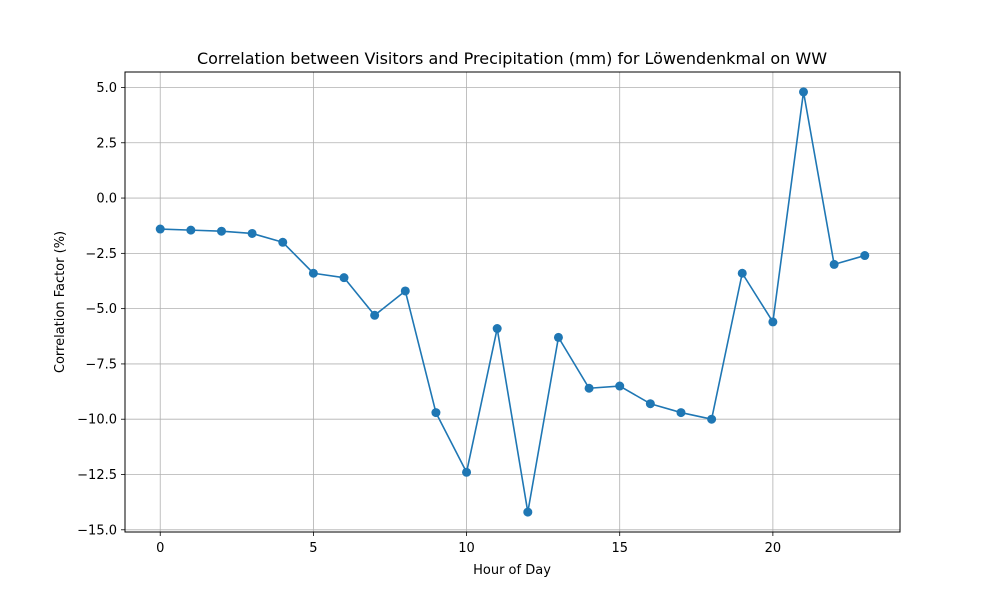 The width and height of the screenshot is (1000, 600). What do you see at coordinates (619, 548) in the screenshot?
I see `x-tick-label: 15` at bounding box center [619, 548].